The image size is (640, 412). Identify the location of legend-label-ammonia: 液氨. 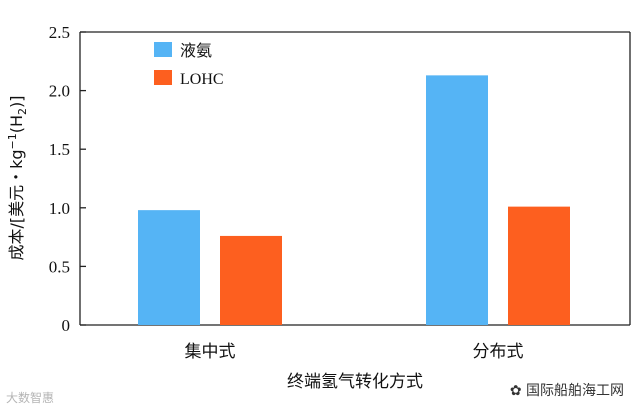
(196, 50).